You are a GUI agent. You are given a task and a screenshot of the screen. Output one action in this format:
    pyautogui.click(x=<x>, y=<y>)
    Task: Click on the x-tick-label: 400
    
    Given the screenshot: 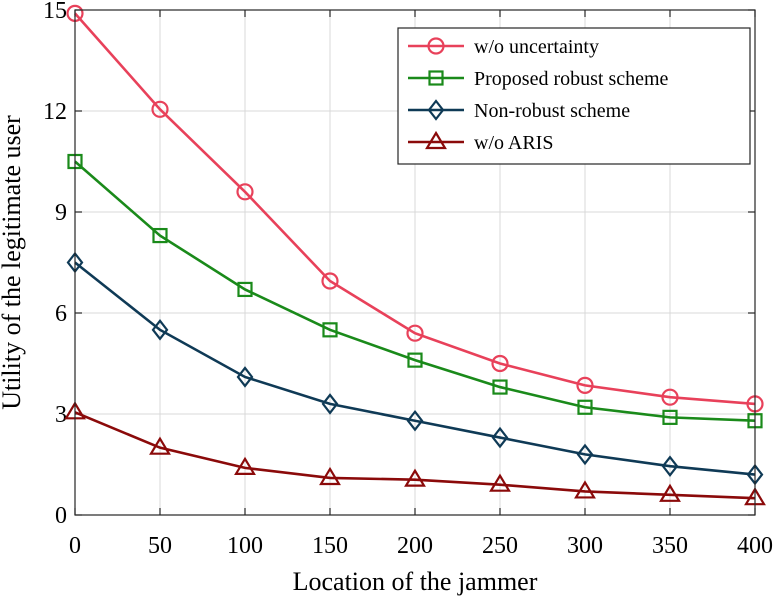 What is the action you would take?
    pyautogui.click(x=755, y=546)
    